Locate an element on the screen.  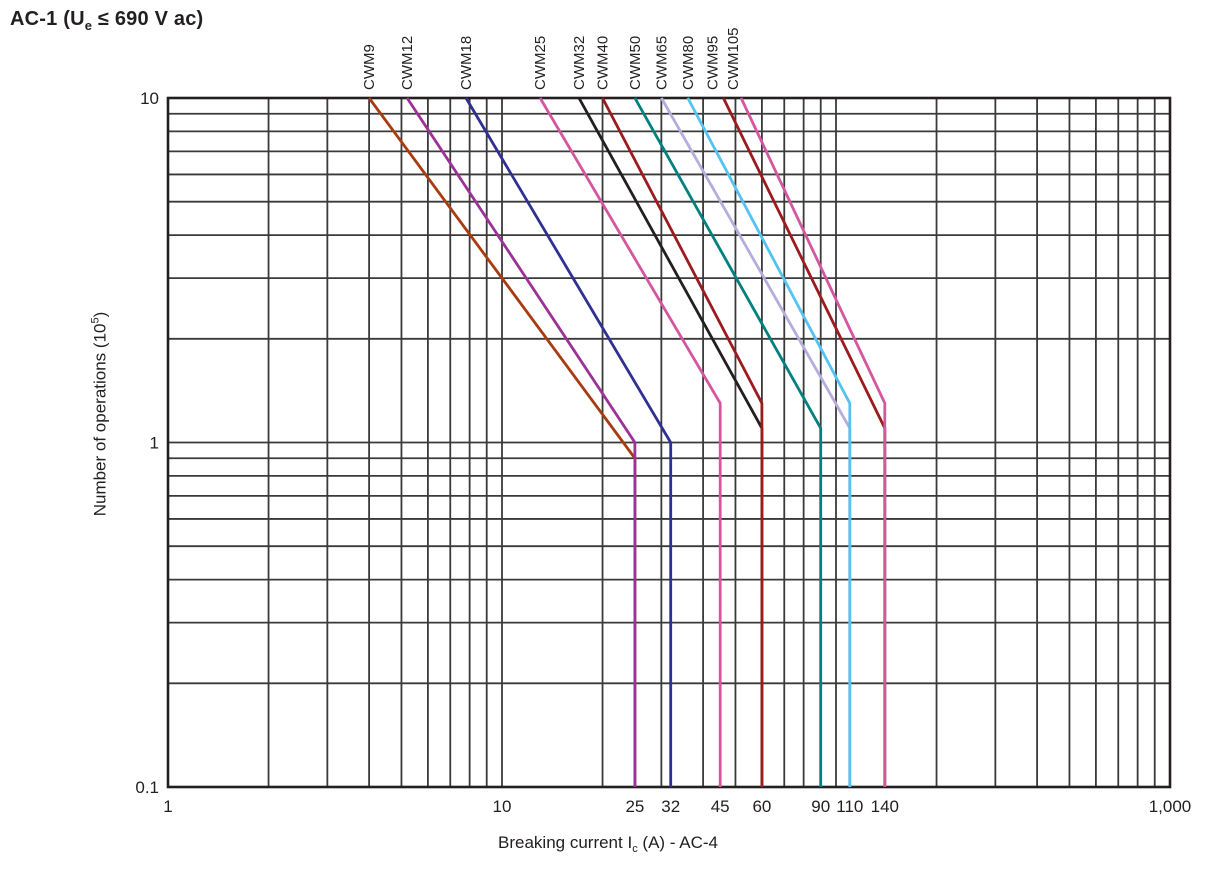
series-label-CWM95: CWM95 is located at coordinates (712, 63).